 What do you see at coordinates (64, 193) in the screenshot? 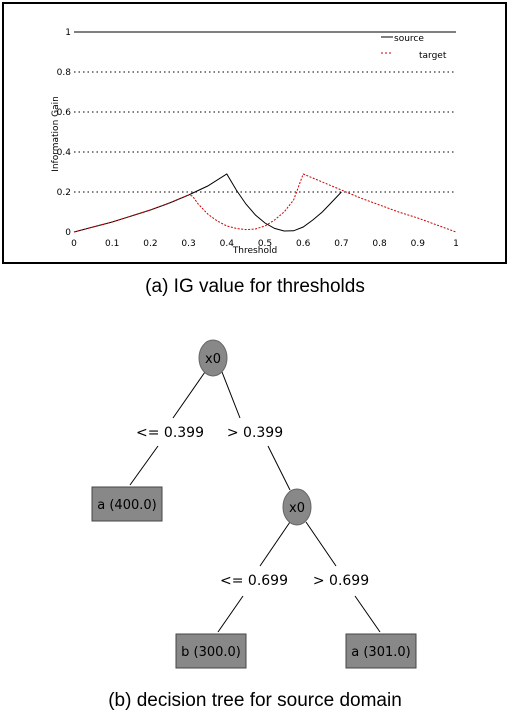
I see `y-tick-label: 0.2` at bounding box center [64, 193].